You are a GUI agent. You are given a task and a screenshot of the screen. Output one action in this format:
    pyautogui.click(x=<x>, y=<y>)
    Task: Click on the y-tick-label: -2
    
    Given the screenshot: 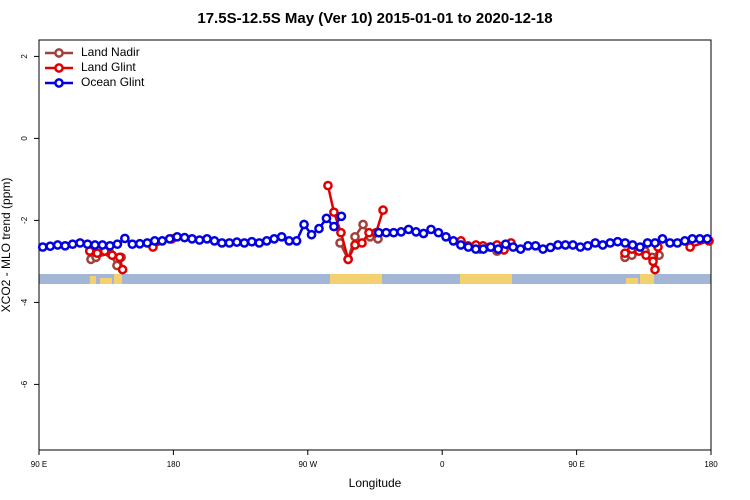 What is the action you would take?
    pyautogui.click(x=24, y=220)
    